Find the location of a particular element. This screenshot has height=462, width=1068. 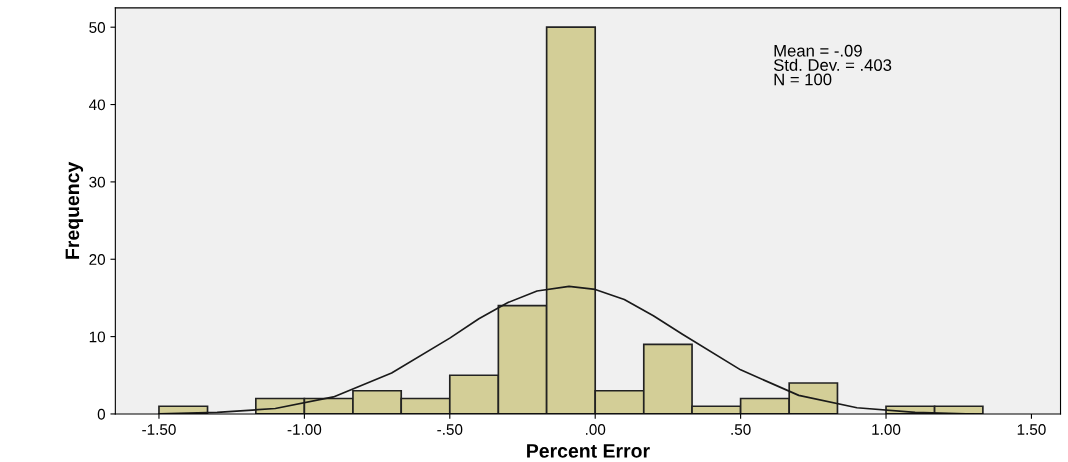

x-tick-label: 1.50 is located at coordinates (1031, 429).